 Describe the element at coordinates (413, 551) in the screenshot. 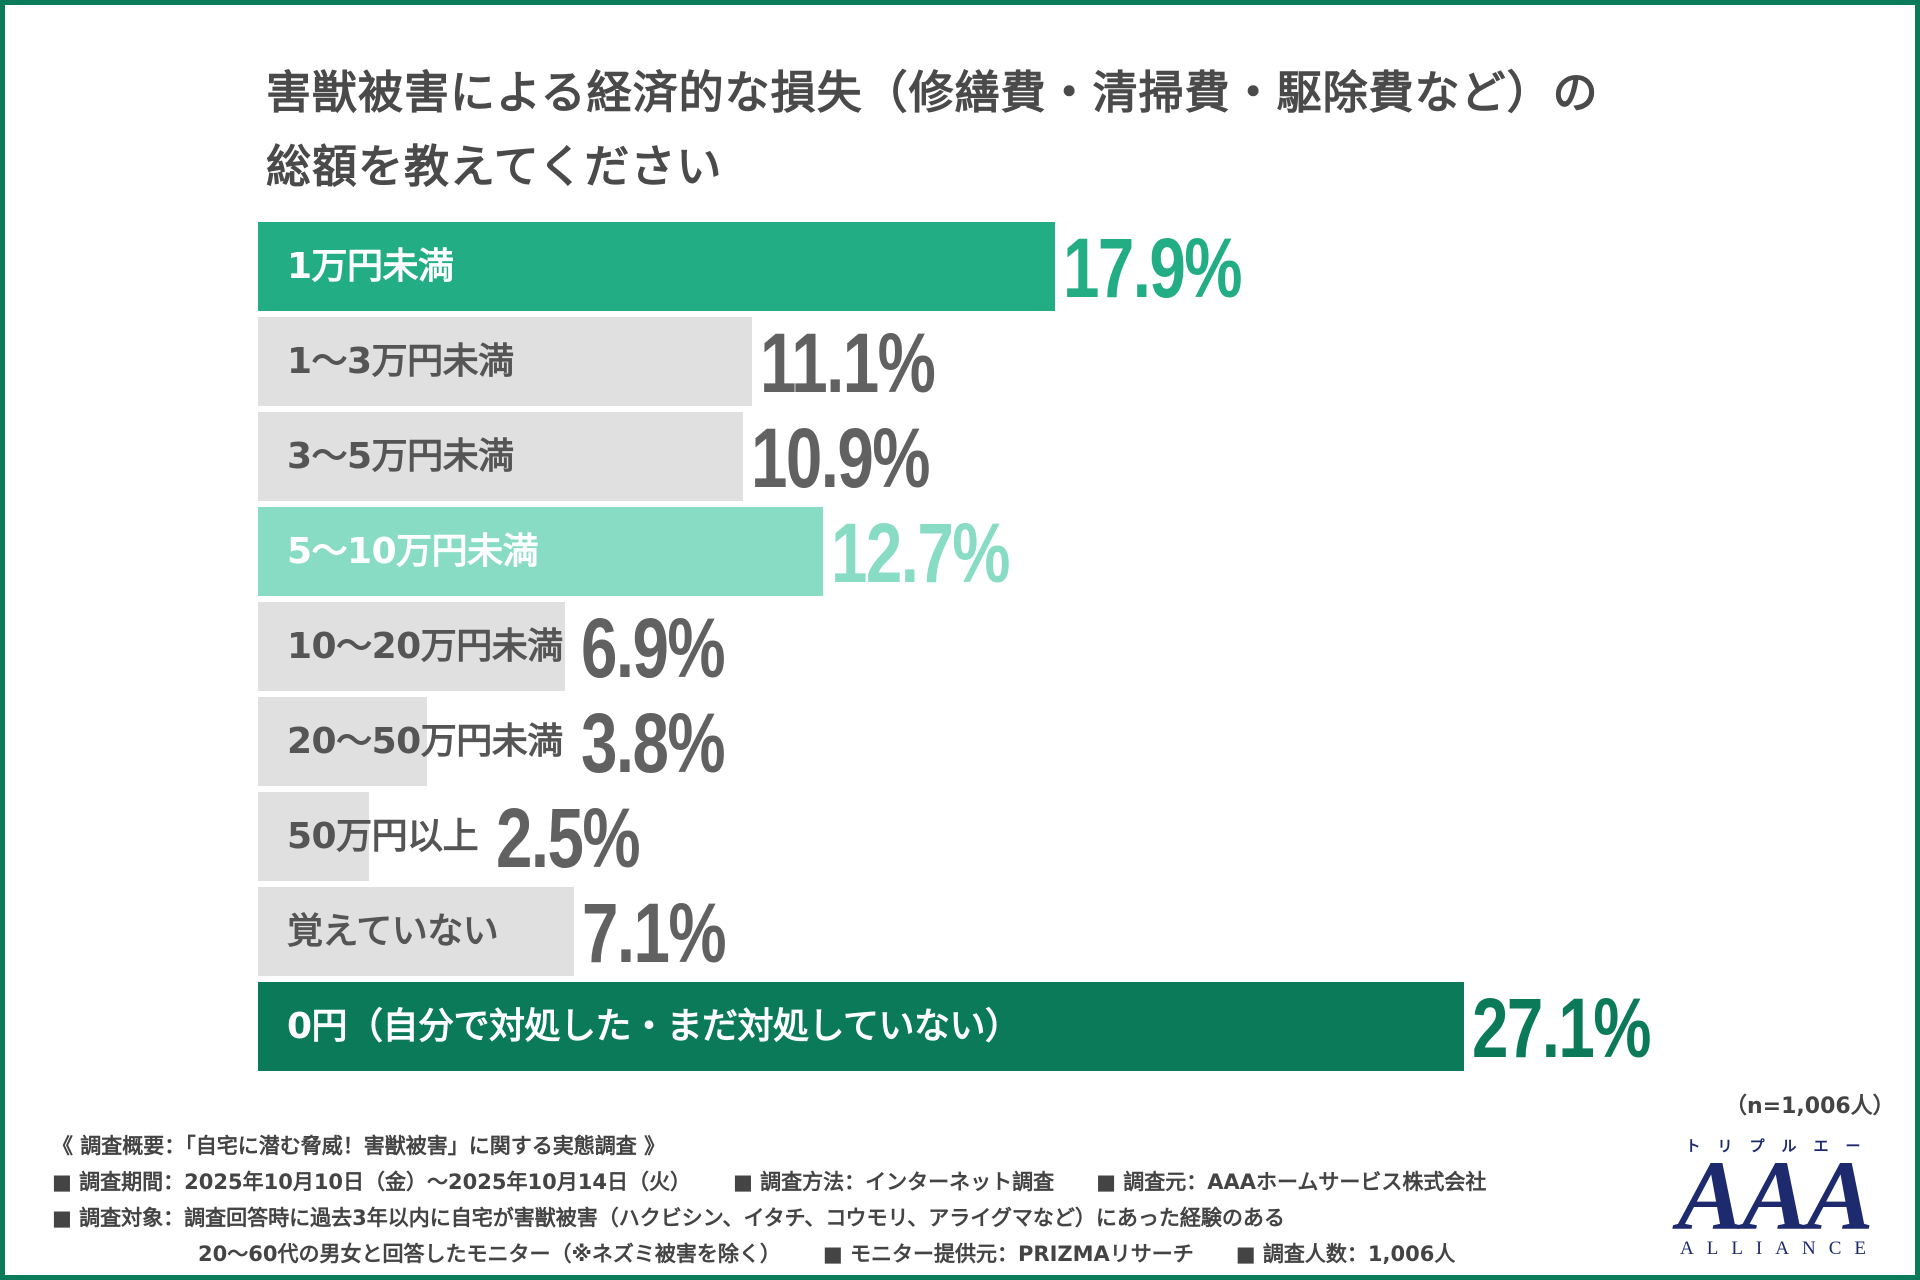

I see `category-label: 5〜10万円未満` at that location.